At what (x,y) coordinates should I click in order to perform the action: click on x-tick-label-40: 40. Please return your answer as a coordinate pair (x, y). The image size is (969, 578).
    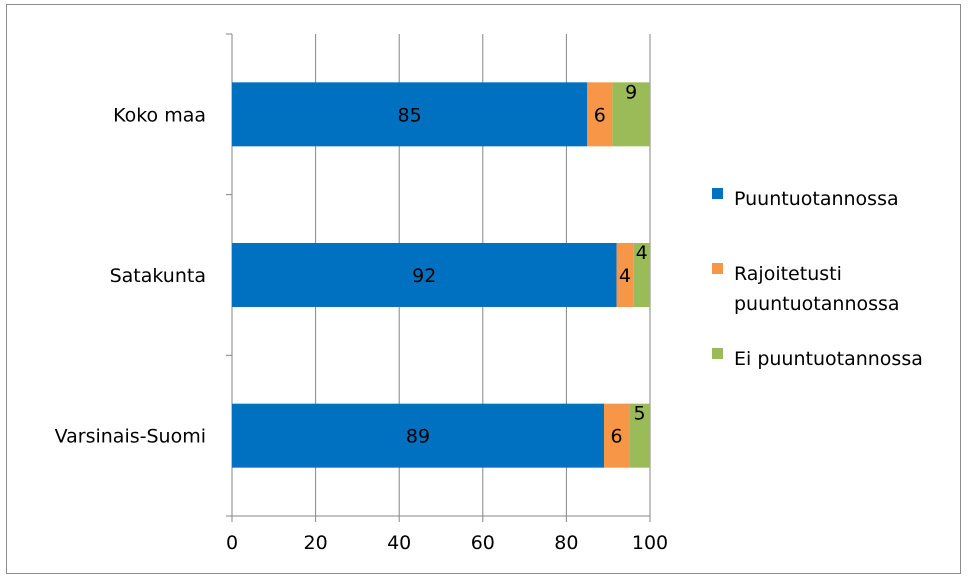
    Looking at the image, I should click on (399, 543).